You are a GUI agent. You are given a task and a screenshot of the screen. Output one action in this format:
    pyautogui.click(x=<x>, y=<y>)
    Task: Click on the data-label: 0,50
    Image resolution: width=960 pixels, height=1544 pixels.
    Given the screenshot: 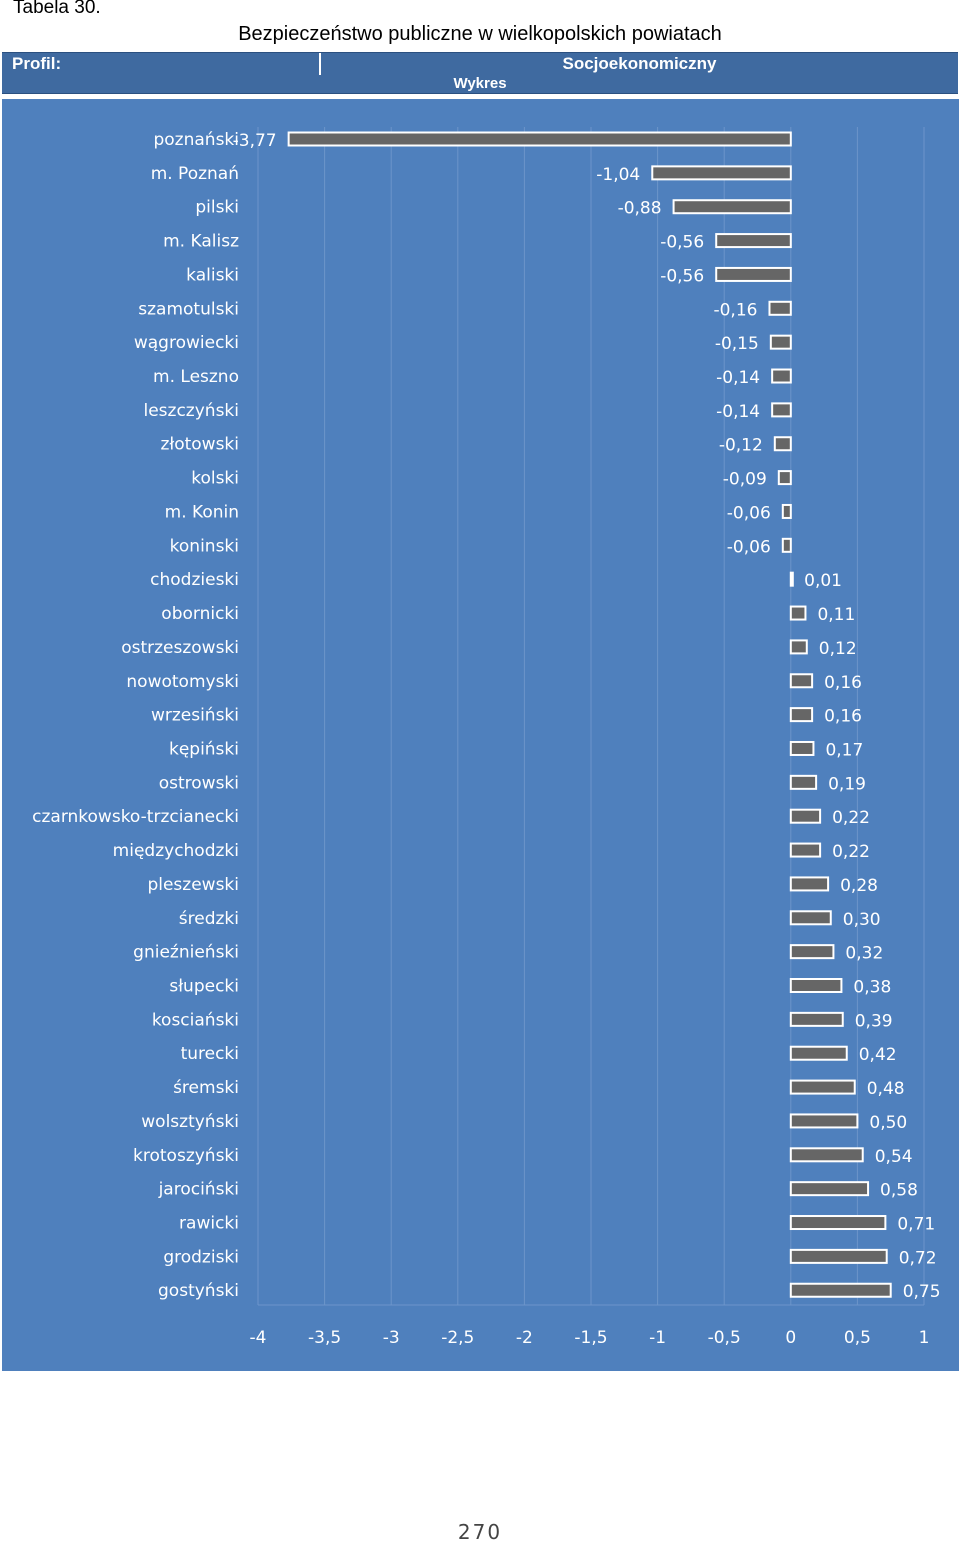 What is the action you would take?
    pyautogui.click(x=888, y=1123)
    